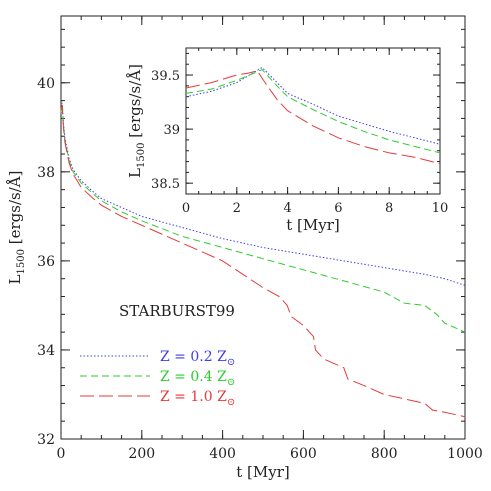 This screenshot has height=491, width=491. I want to click on legend-entry: Z = 1.0 Z⊙, so click(197, 398).